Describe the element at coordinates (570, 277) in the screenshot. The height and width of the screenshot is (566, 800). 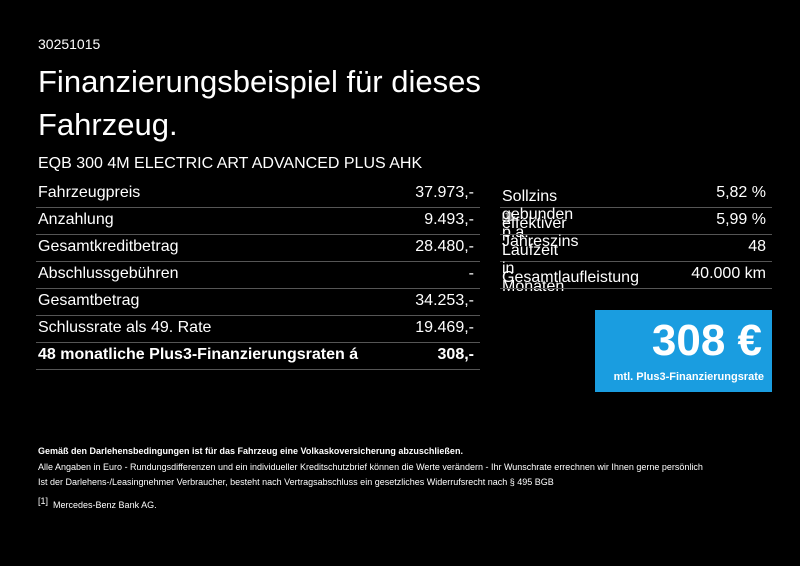
I see `row-label: Gesamtlaufleistung` at that location.